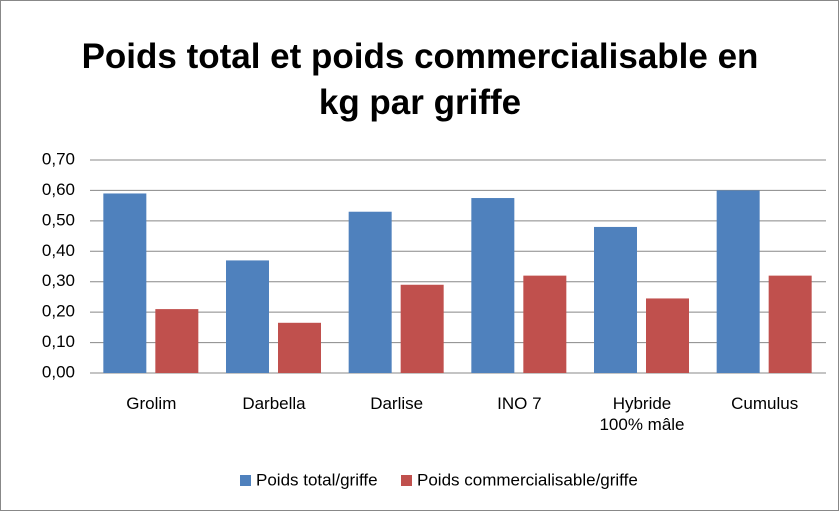 The image size is (839, 511). What do you see at coordinates (317, 479) in the screenshot?
I see `legend-label: Poids total/griffe` at bounding box center [317, 479].